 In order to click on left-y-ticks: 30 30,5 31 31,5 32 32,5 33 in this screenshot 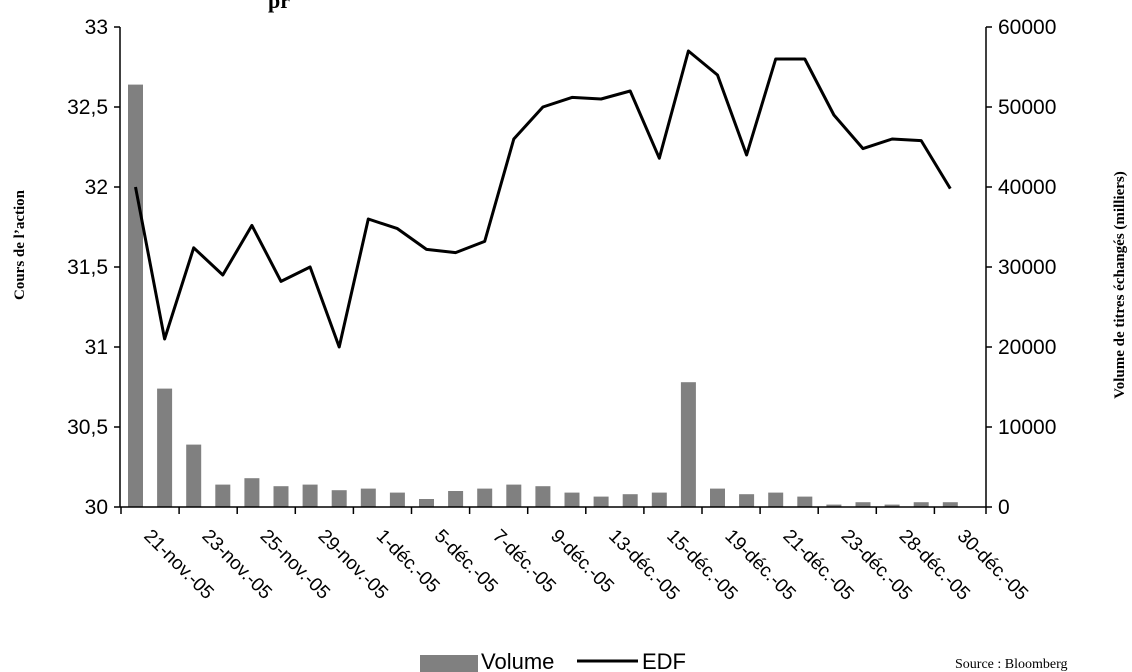, I will do `click(93, 267)`.